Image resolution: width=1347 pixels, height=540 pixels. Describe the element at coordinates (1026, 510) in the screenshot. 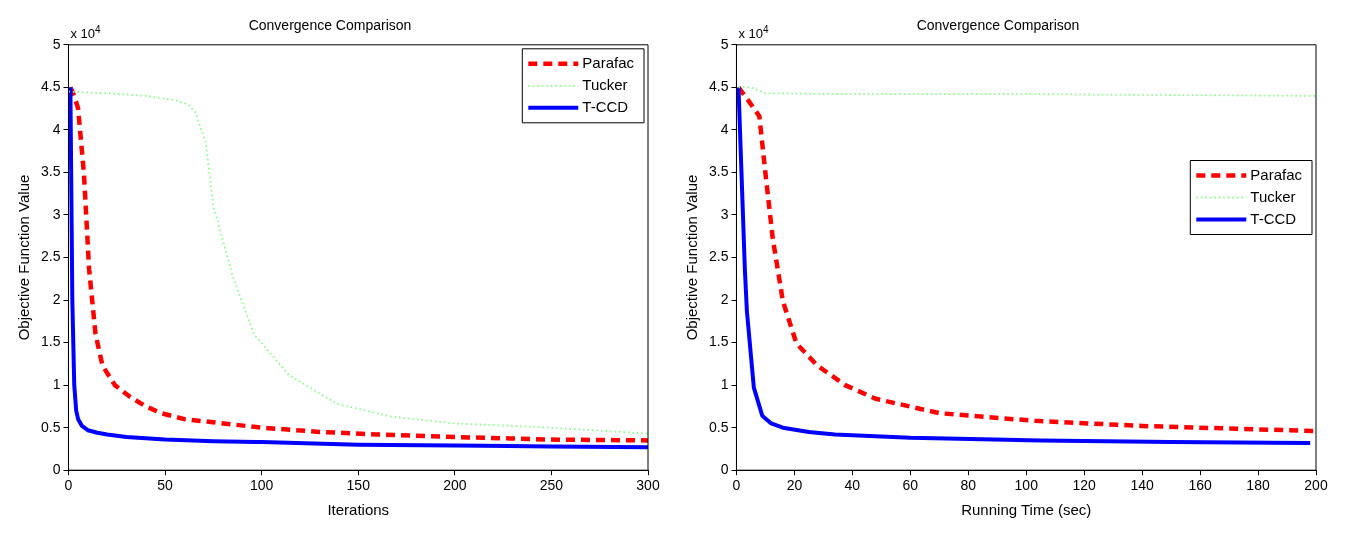

I see `x-axis-title: Running Time (sec)` at that location.